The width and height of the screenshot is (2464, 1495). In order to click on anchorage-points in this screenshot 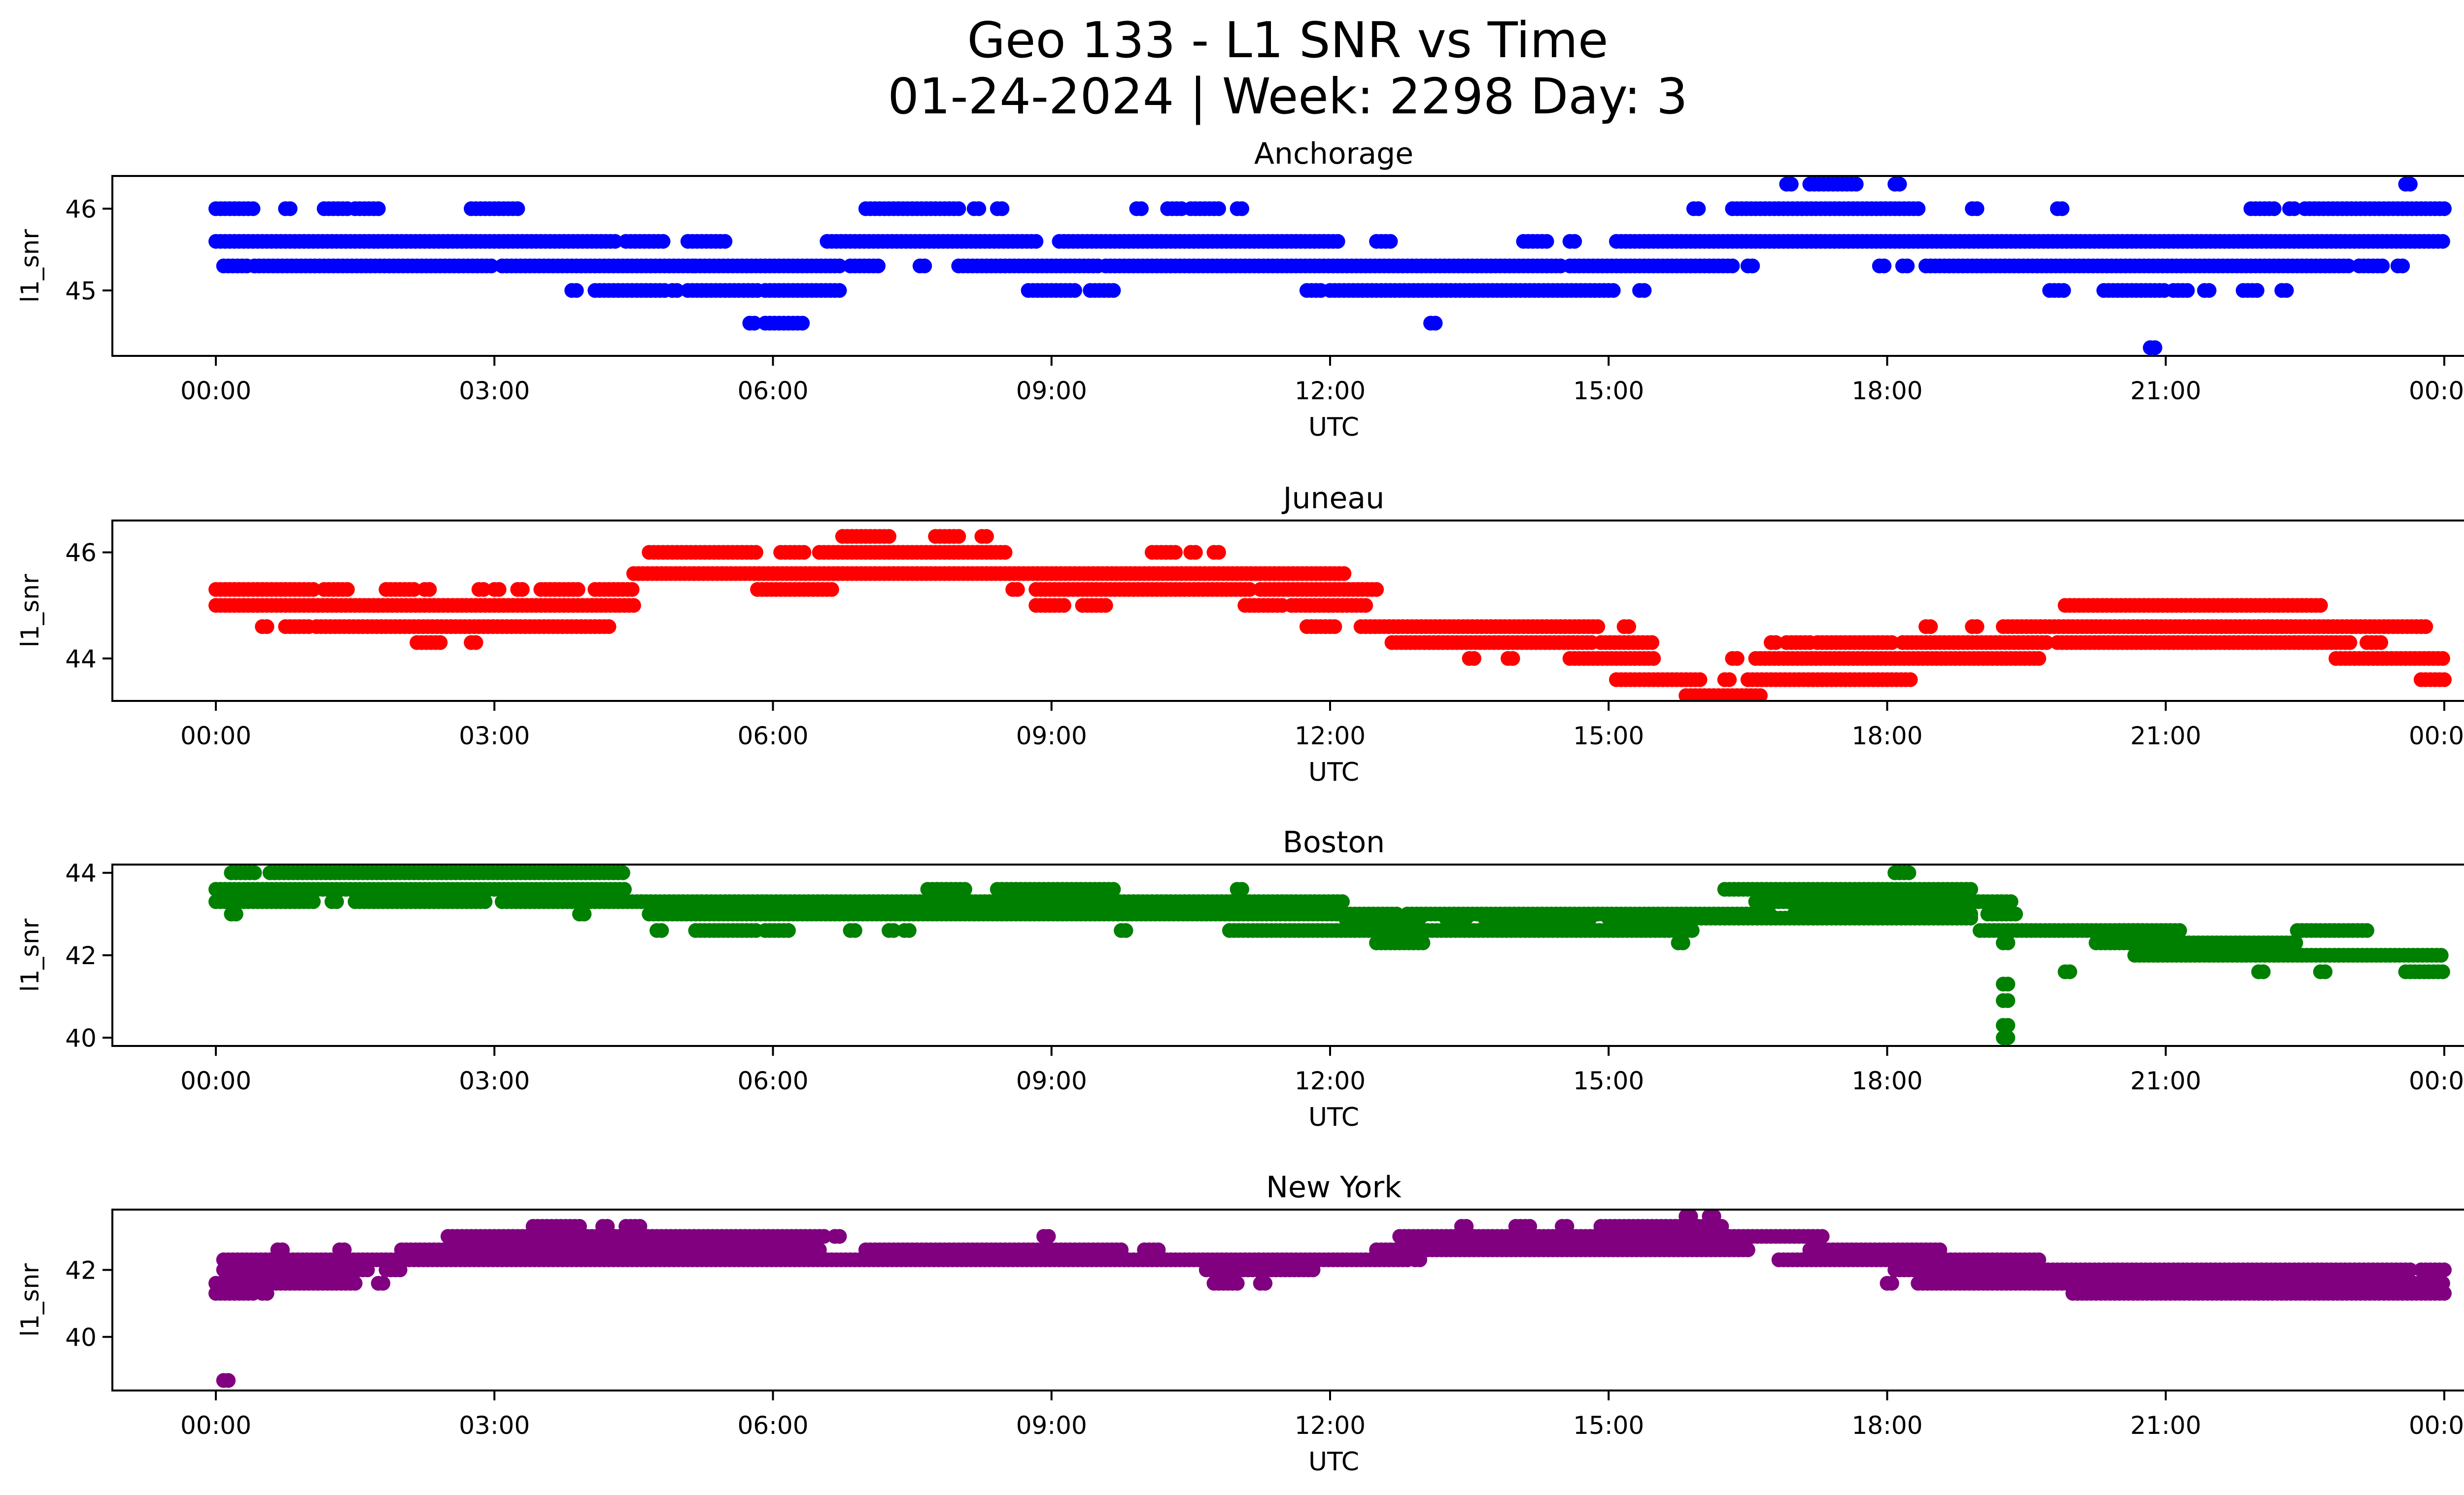, I will do `click(1330, 265)`.